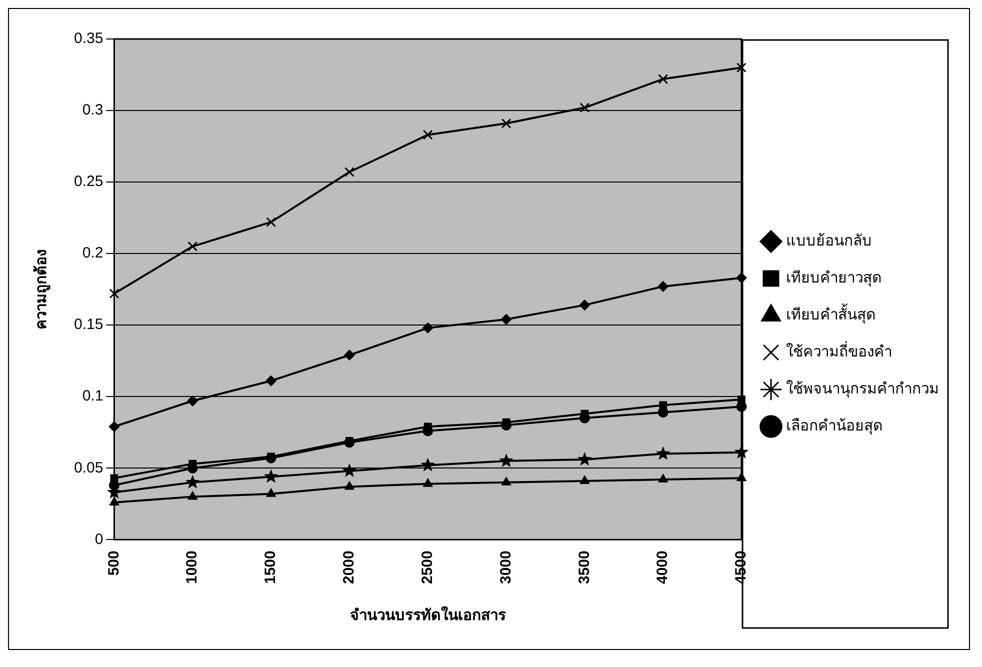 The height and width of the screenshot is (667, 982). What do you see at coordinates (192, 567) in the screenshot?
I see `x-tick-label: 1000` at bounding box center [192, 567].